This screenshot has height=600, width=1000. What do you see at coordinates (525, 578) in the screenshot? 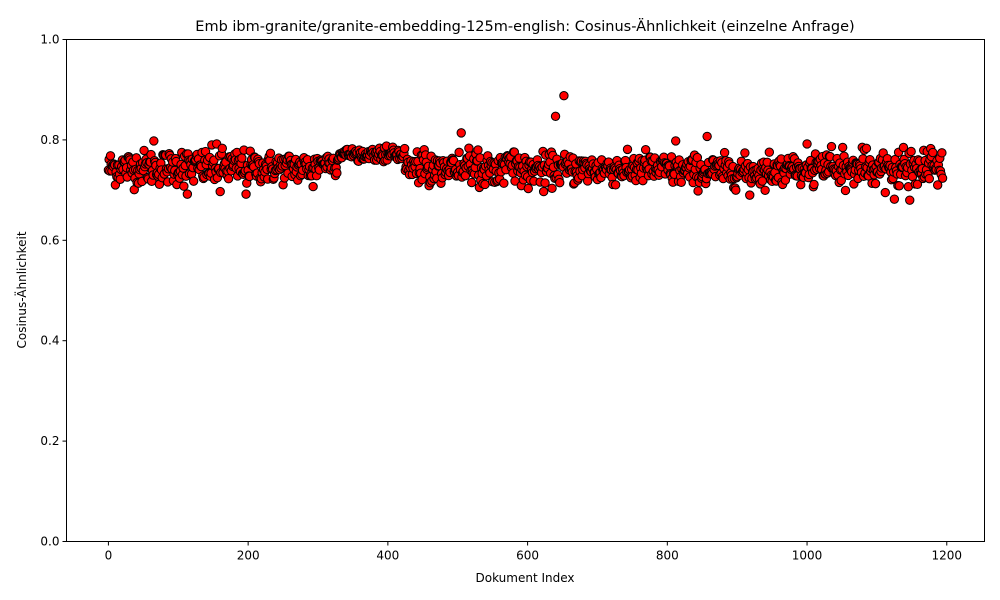
I see `x-axis-label: Dokument Index` at bounding box center [525, 578].